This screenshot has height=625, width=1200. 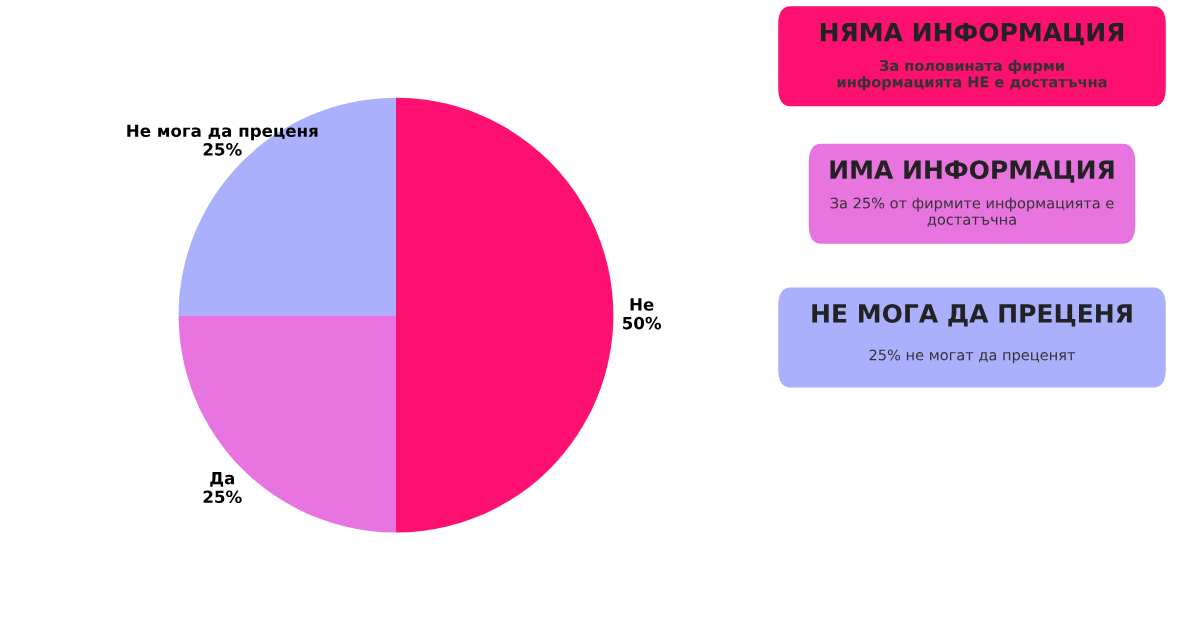 I want to click on text: НЯМА ИНФОРМАЦИЯ, so click(x=972, y=34).